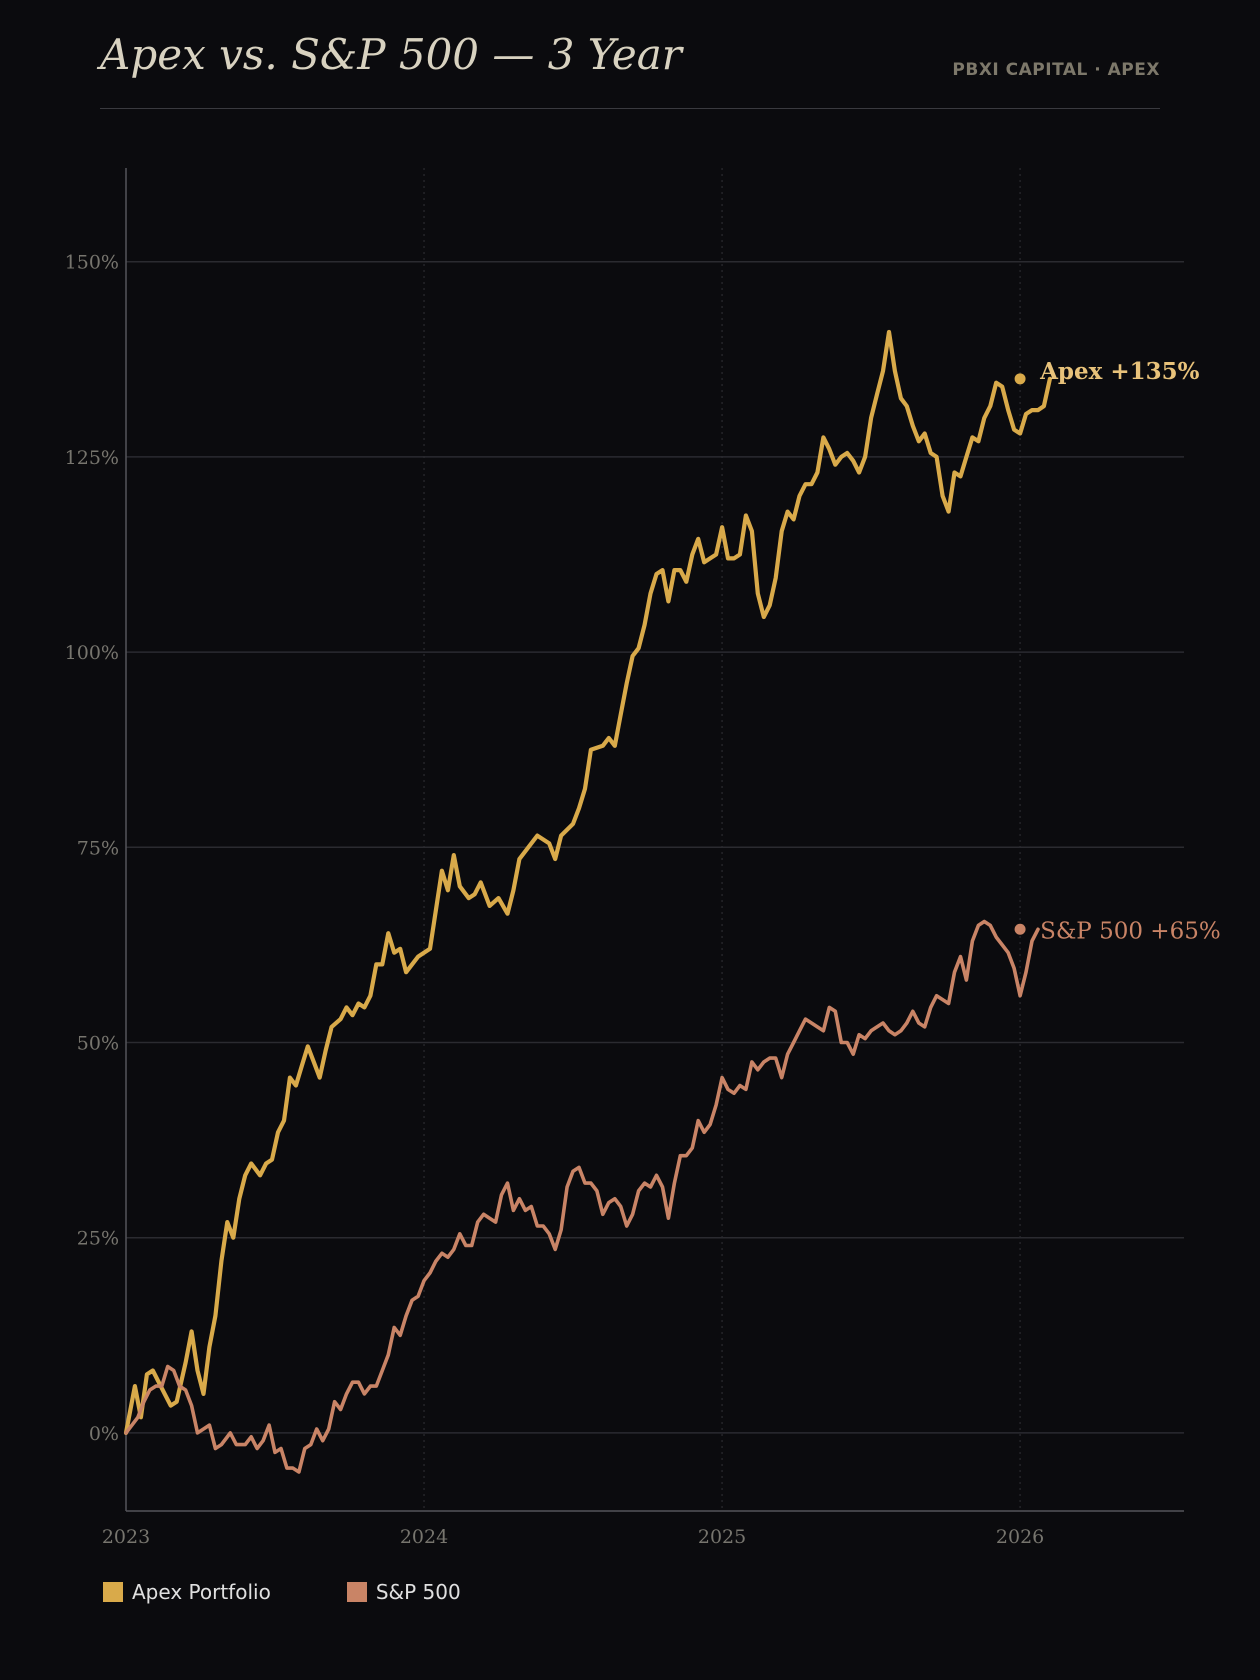  Describe the element at coordinates (1020, 1537) in the screenshot. I see `x-tick-label: 2026` at that location.